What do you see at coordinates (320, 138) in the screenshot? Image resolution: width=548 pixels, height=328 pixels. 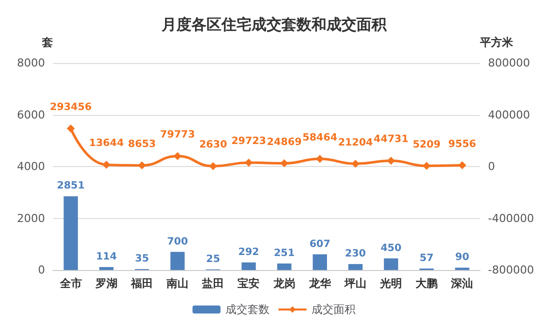 I see `data-label: 58464` at bounding box center [320, 138].